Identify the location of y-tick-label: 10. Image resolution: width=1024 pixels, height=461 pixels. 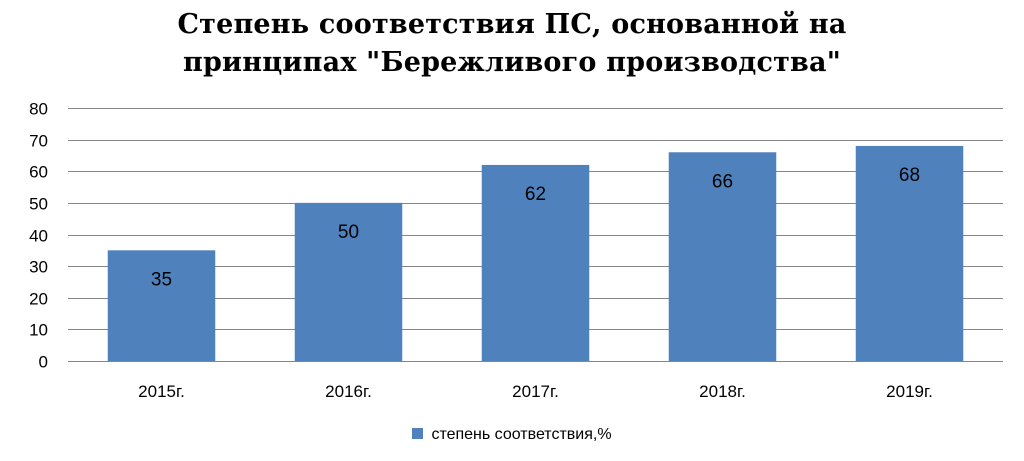
(38, 330).